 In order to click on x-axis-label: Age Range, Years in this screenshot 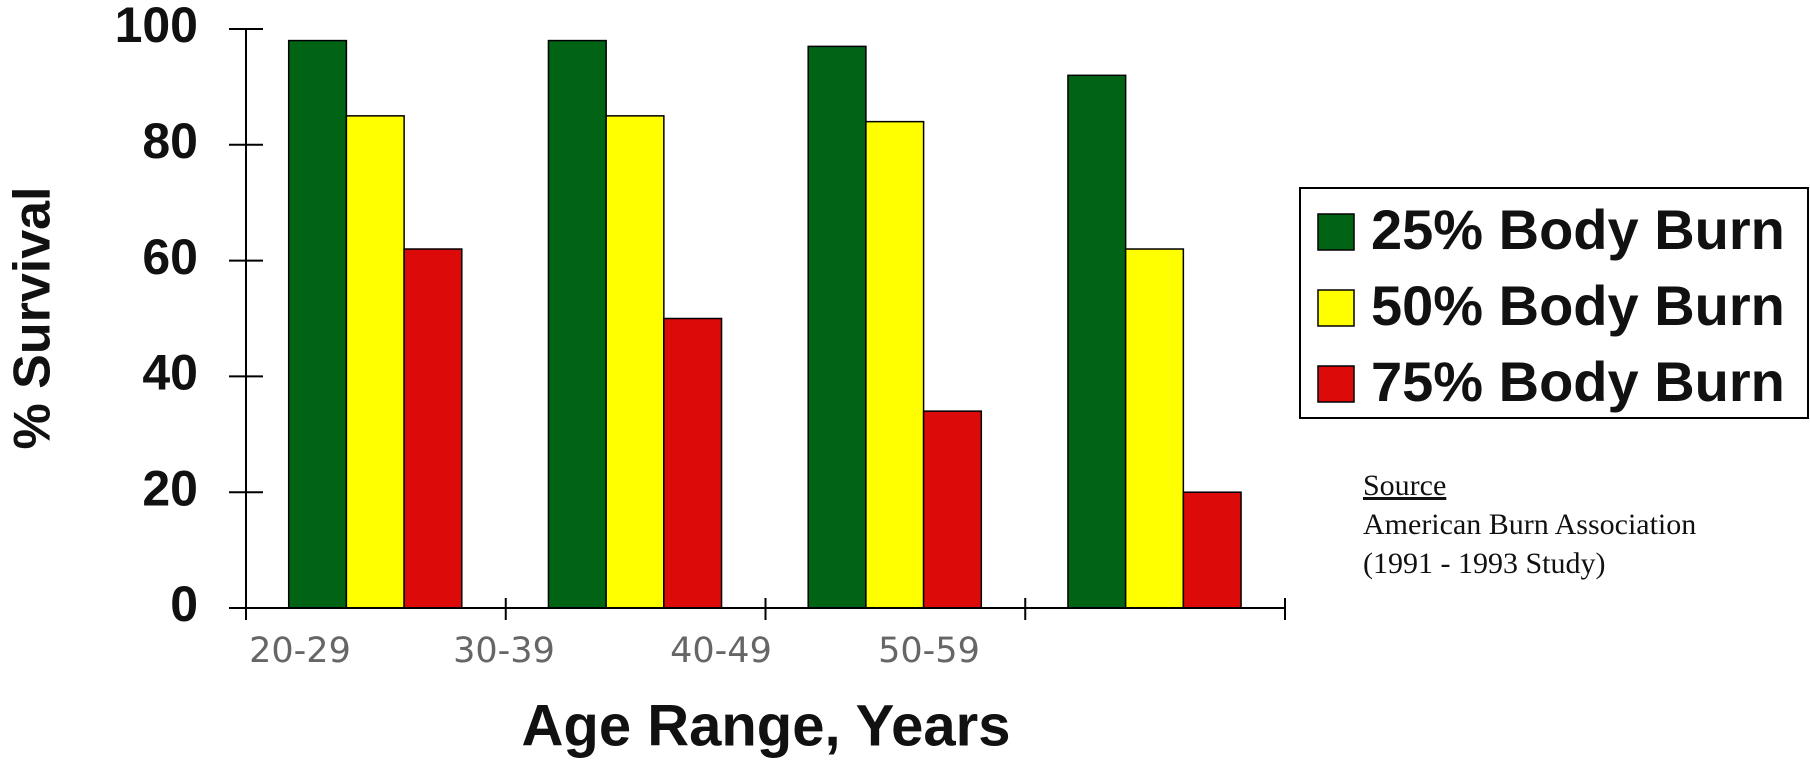, I will do `click(766, 725)`.